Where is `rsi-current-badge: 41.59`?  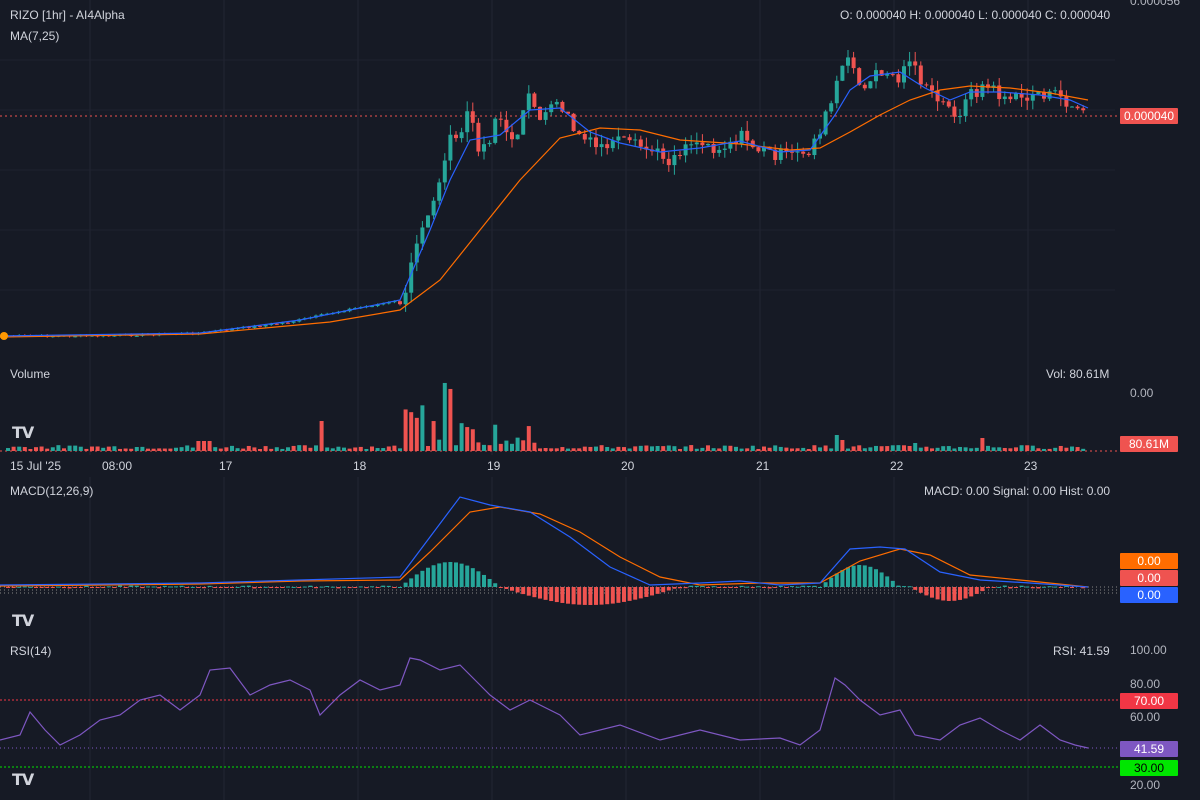
rsi-current-badge: 41.59 is located at coordinates (1149, 749).